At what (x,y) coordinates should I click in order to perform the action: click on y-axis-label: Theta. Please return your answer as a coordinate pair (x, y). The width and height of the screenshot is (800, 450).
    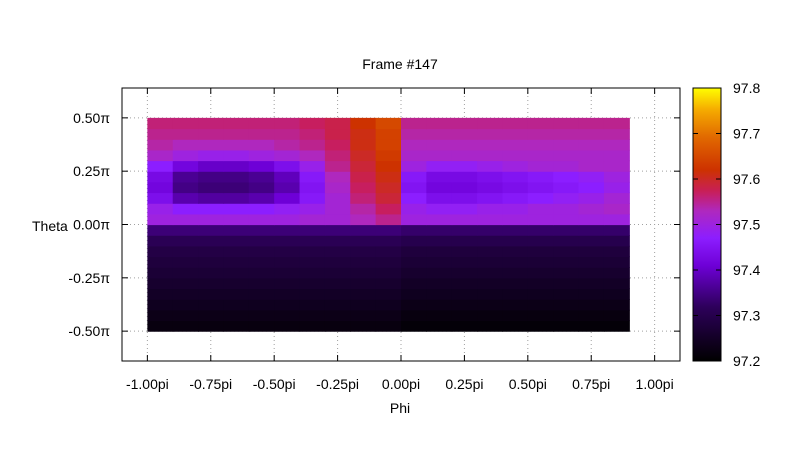
    Looking at the image, I should click on (50, 226).